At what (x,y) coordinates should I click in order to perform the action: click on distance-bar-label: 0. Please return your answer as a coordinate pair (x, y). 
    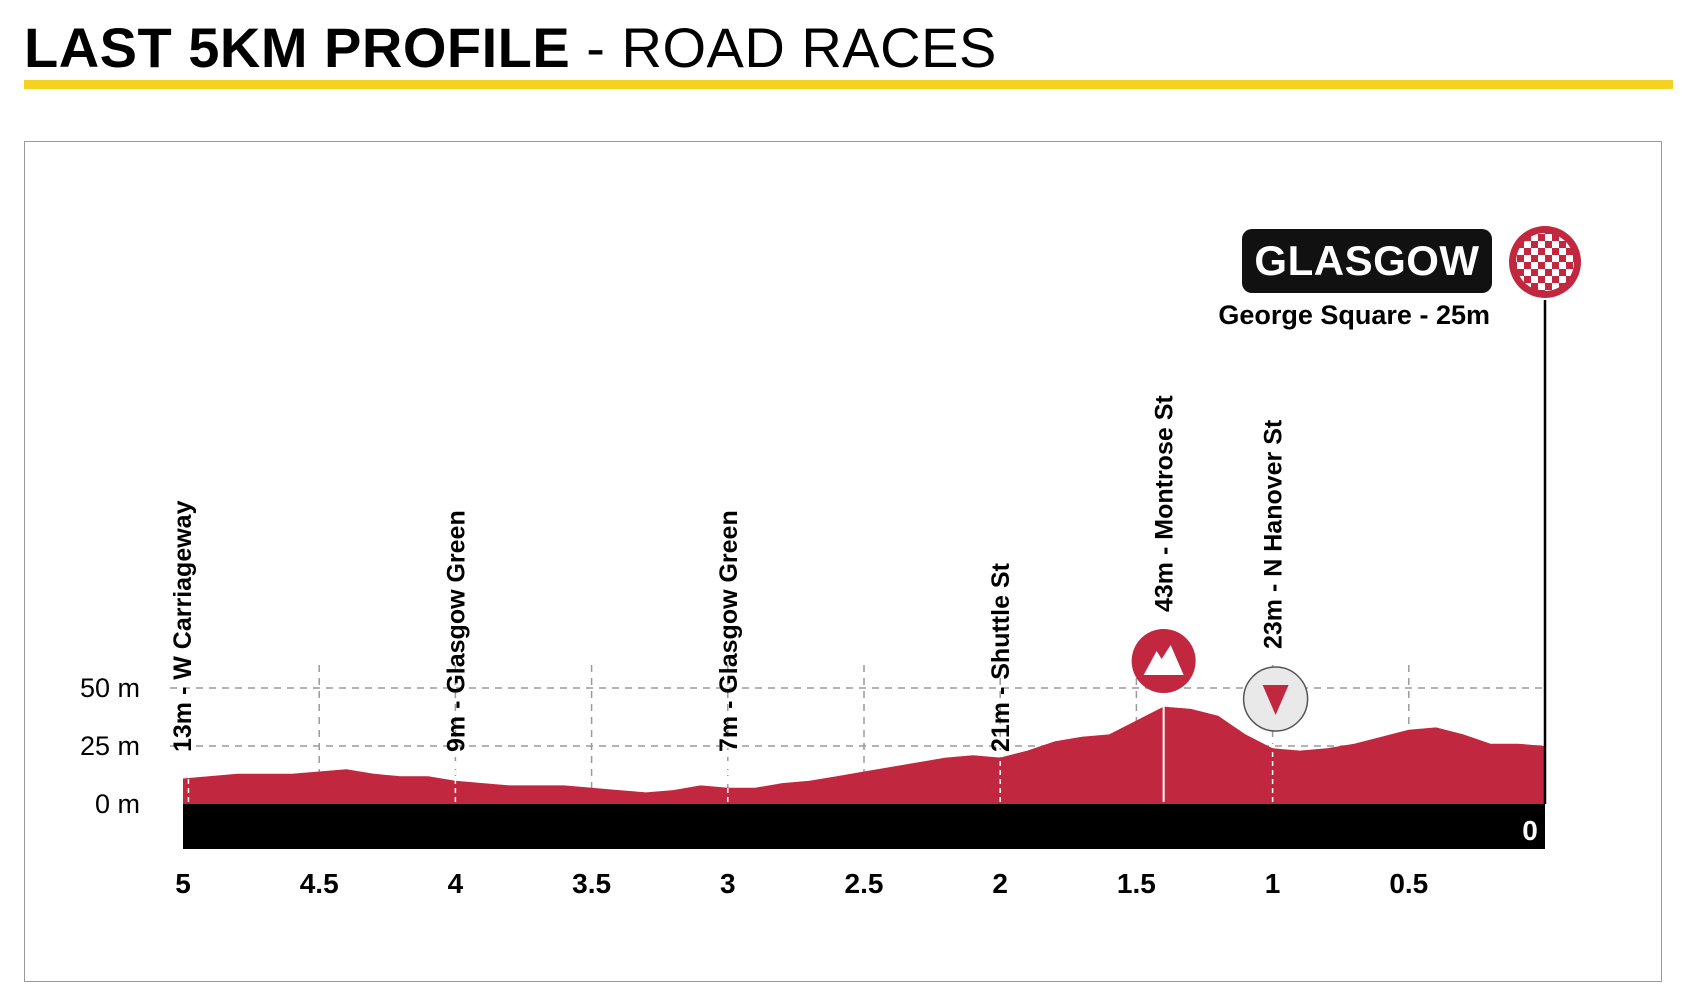
    Looking at the image, I should click on (1530, 830).